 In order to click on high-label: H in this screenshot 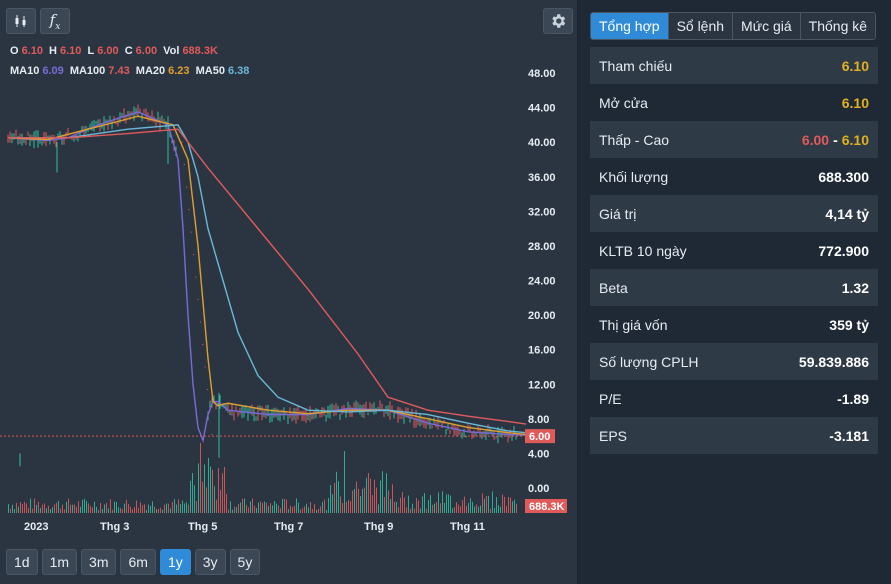, I will do `click(53, 51)`.